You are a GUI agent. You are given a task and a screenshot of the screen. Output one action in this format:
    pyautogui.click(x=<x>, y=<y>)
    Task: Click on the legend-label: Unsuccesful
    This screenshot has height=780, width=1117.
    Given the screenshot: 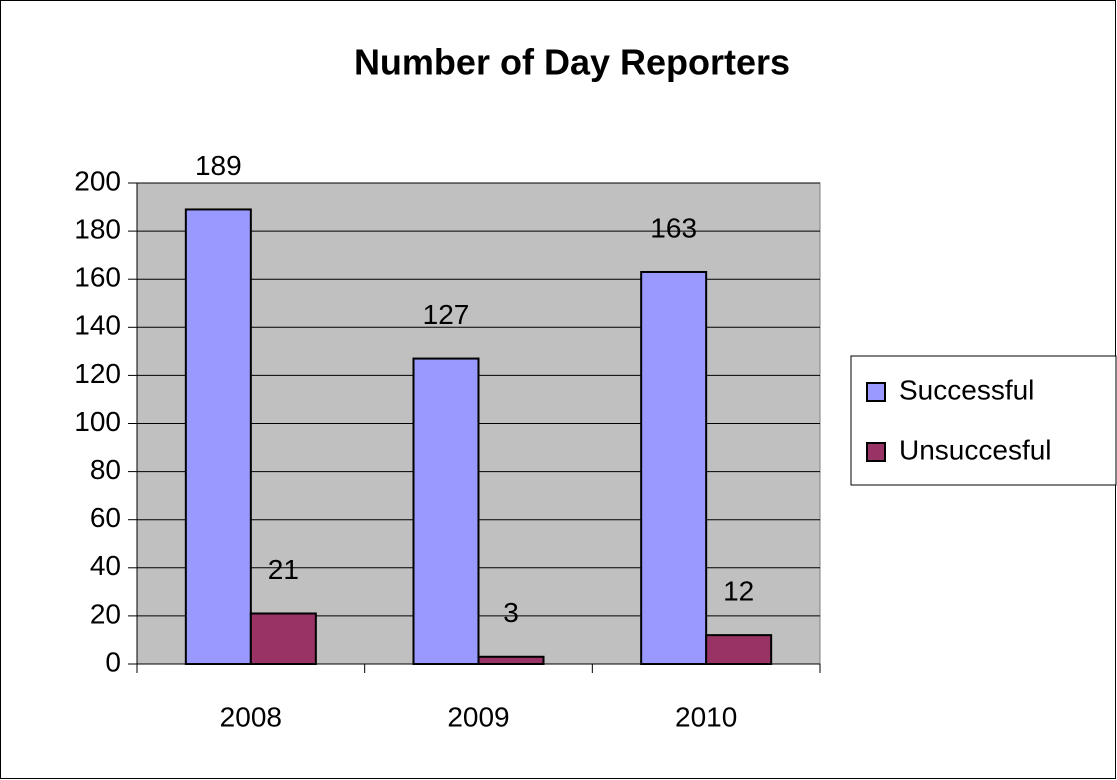 What is the action you would take?
    pyautogui.click(x=975, y=449)
    